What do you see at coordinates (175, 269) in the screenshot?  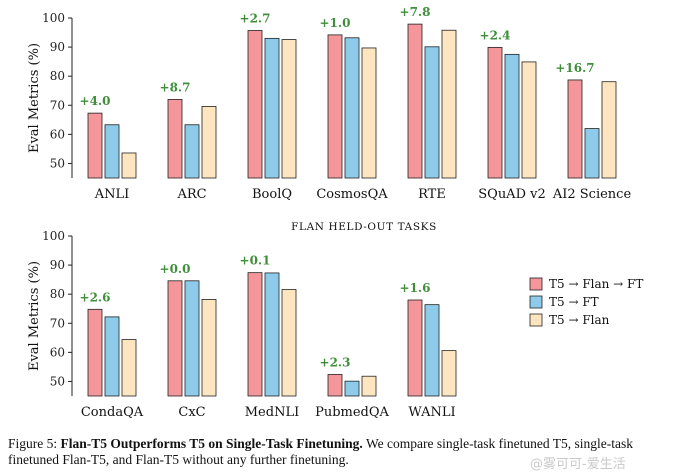 I see `delta-label: +0.0` at bounding box center [175, 269].